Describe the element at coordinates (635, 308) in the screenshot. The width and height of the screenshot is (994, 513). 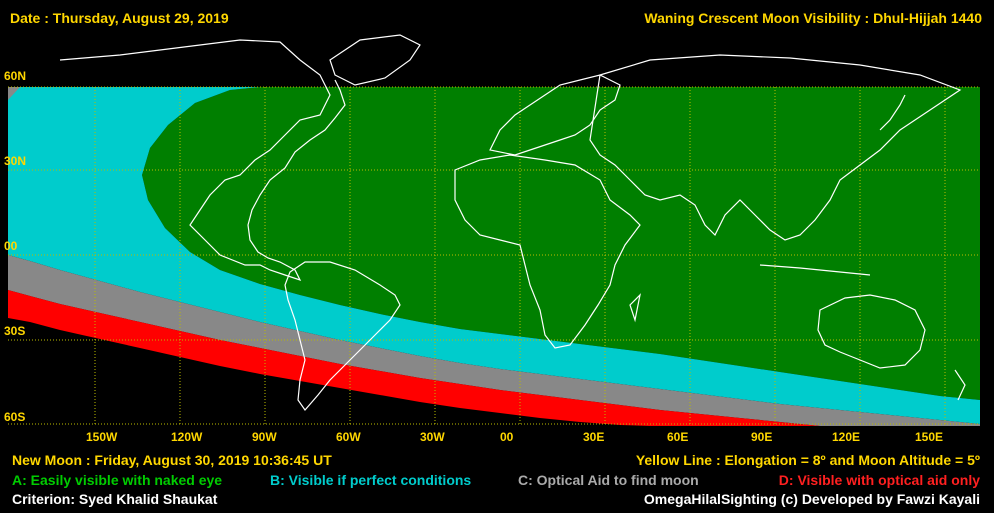
I see `madagascar-coast` at that location.